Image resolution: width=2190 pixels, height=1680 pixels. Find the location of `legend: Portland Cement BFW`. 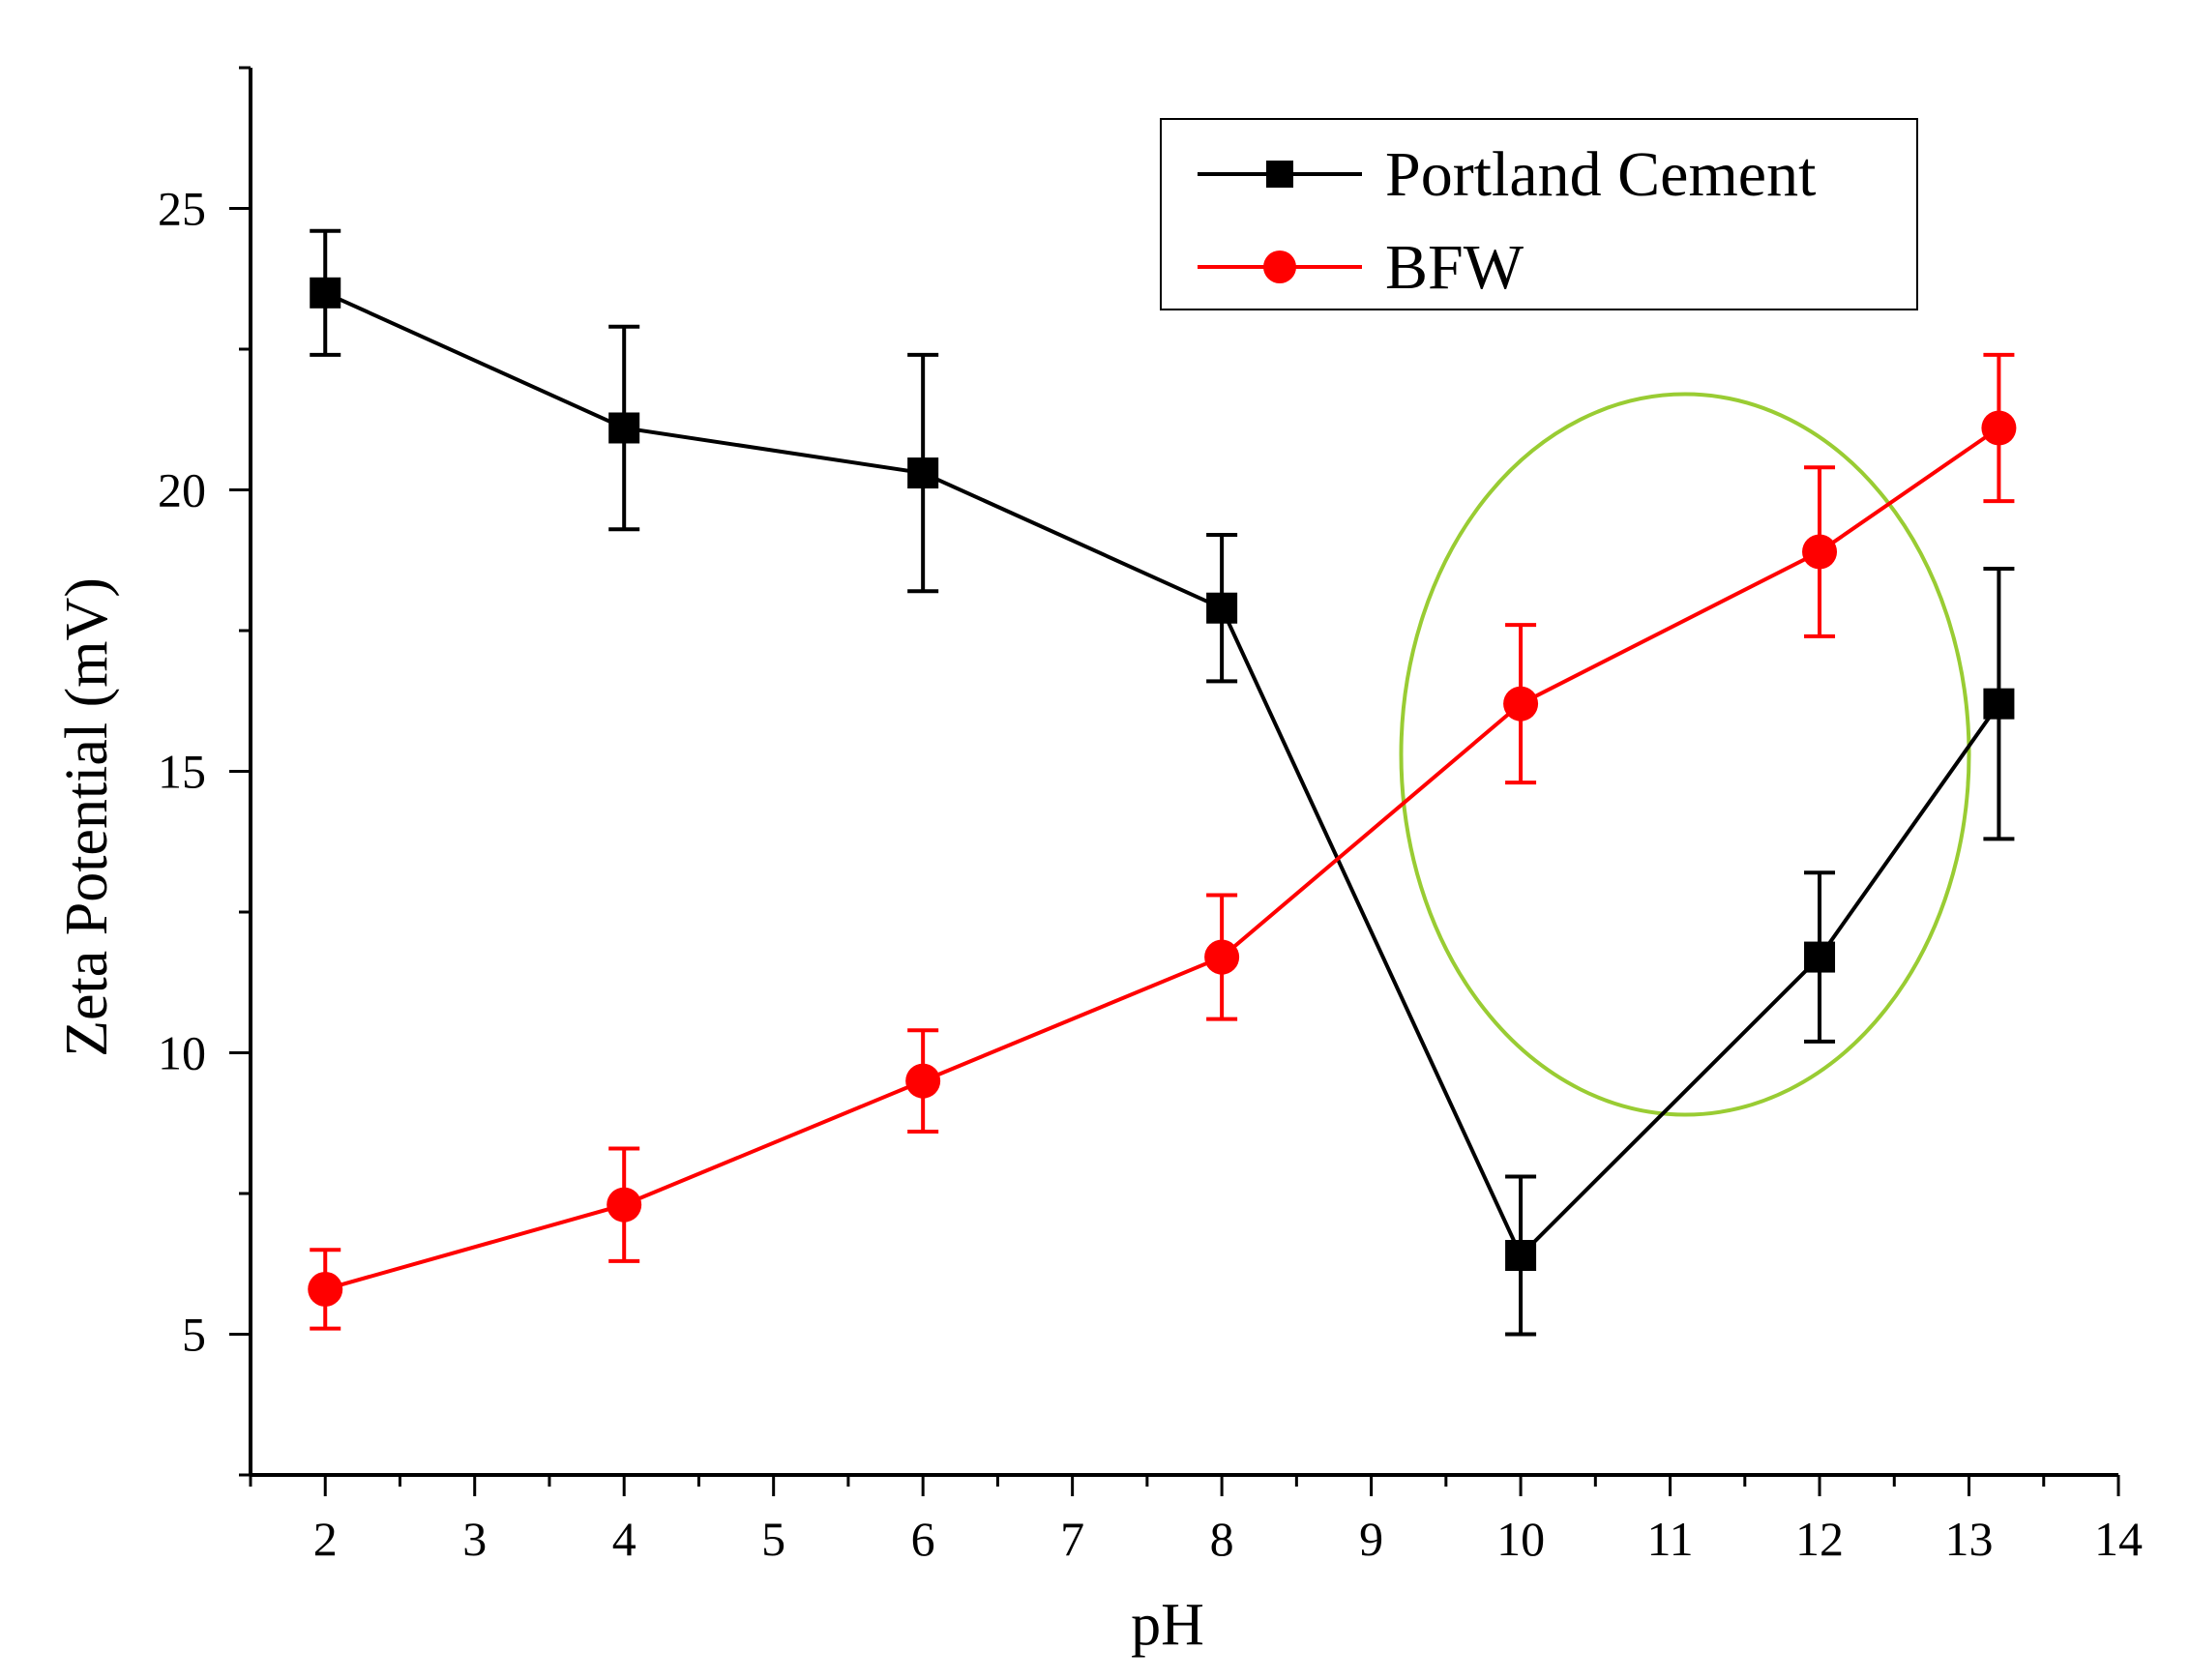

legend: Portland Cement BFW is located at coordinates (1539, 214).